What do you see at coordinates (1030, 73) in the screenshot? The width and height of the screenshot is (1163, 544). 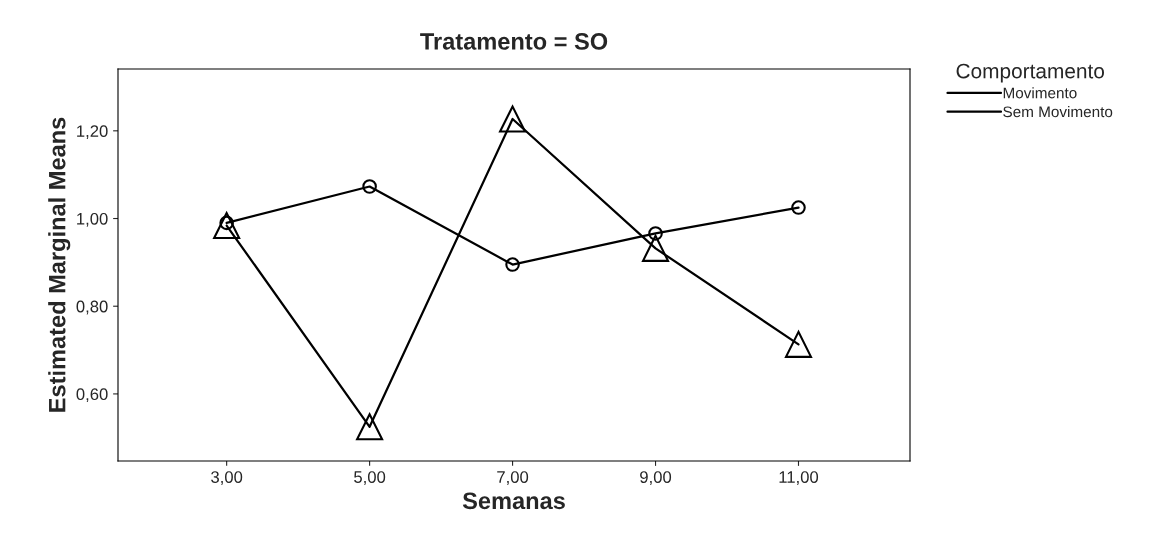 I see `legend-title: Comportamento` at bounding box center [1030, 73].